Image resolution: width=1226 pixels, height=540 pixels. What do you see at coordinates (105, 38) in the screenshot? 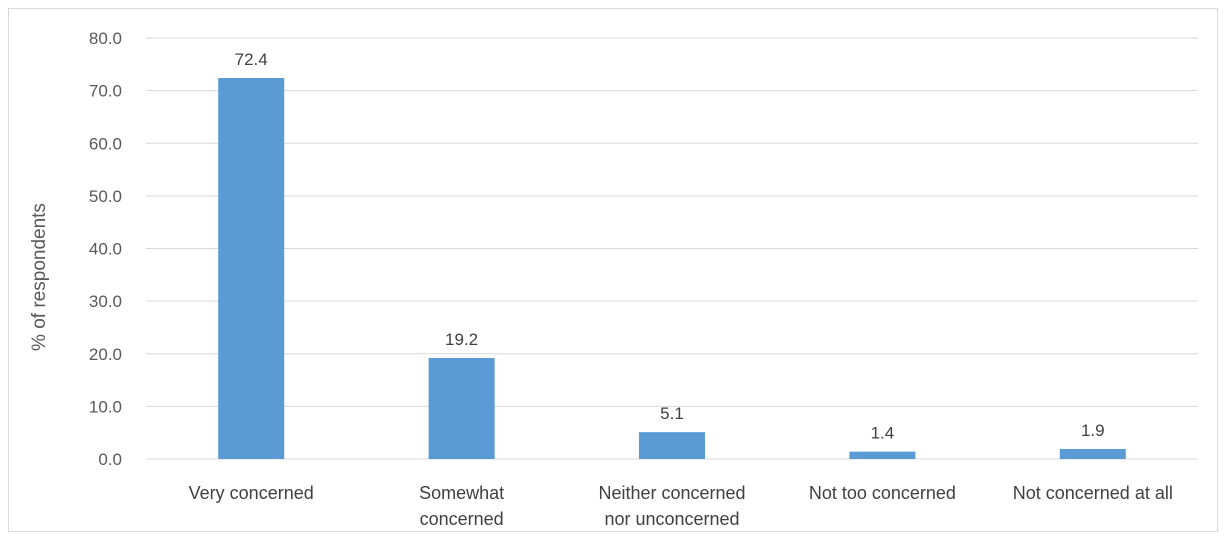
I see `y-tick-label: 80.0` at bounding box center [105, 38].